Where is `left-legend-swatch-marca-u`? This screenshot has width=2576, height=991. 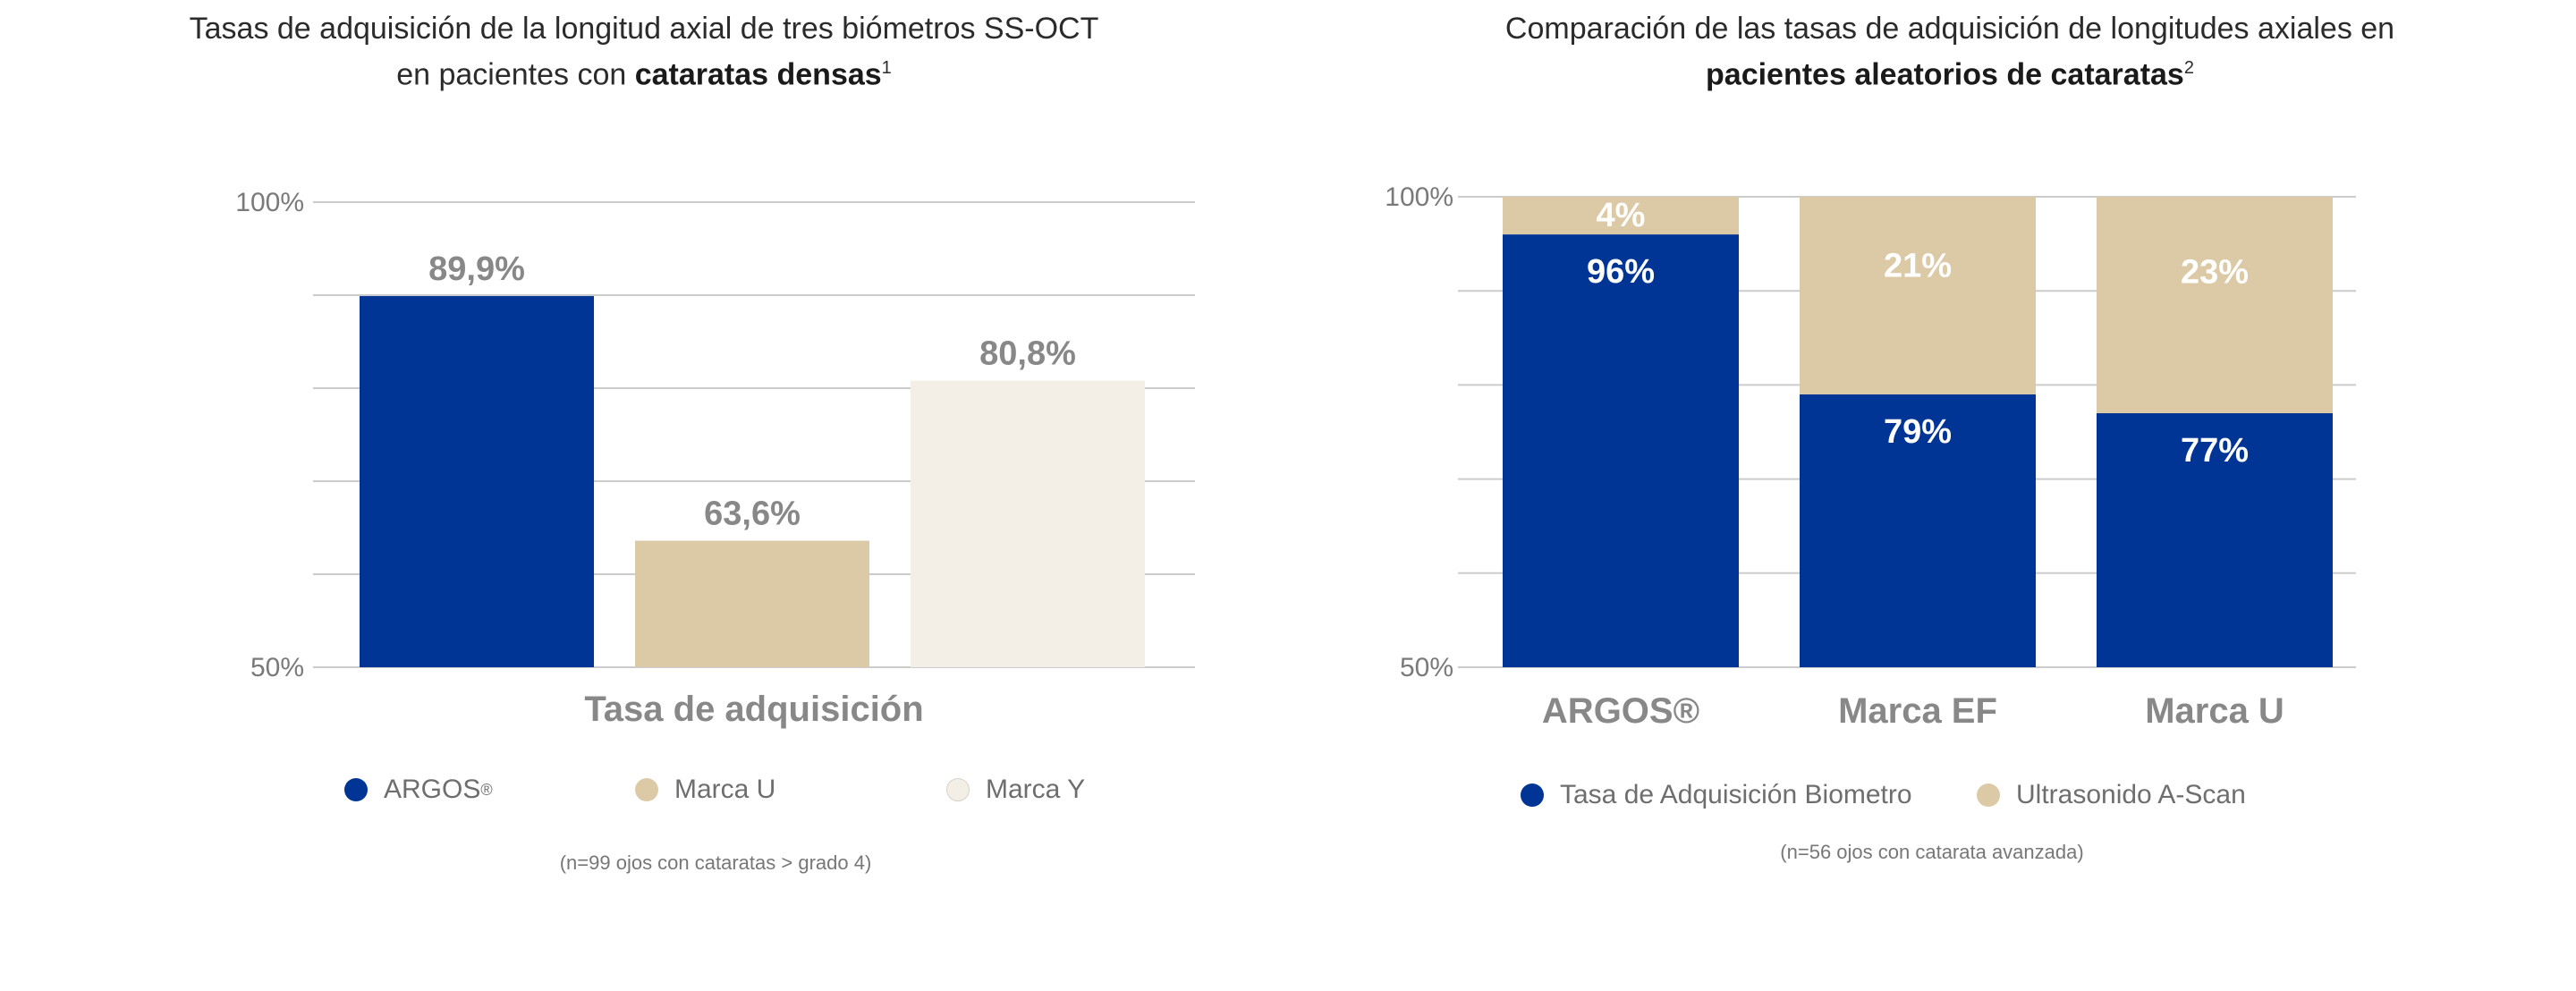
left-legend-swatch-marca-u is located at coordinates (646, 789).